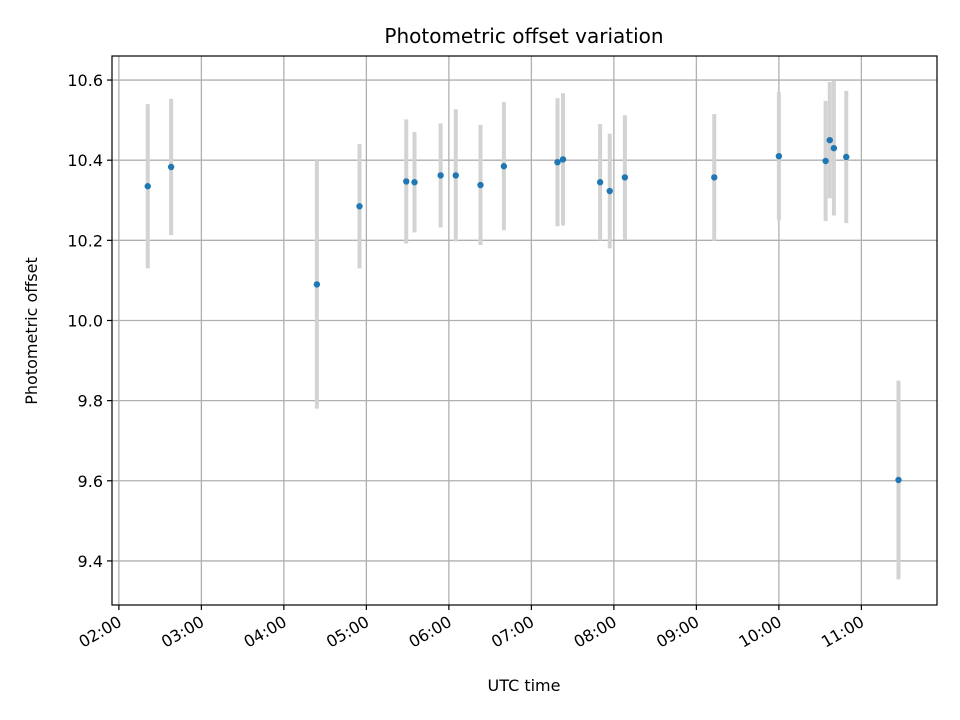 This screenshot has height=720, width=960. What do you see at coordinates (85, 240) in the screenshot?
I see `y-tick-label: 10.2` at bounding box center [85, 240].